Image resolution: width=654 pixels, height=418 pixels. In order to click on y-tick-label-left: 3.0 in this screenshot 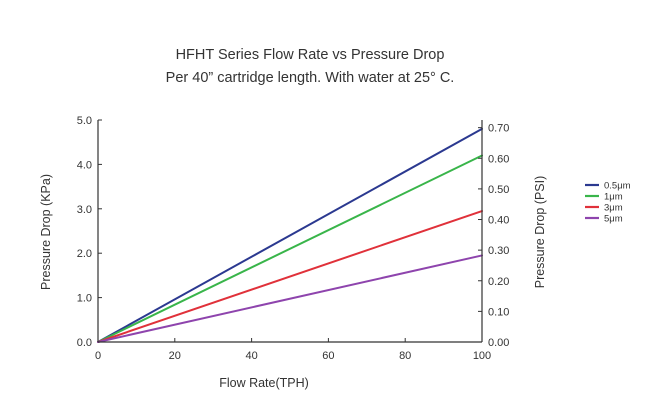, I will do `click(84, 210)`.